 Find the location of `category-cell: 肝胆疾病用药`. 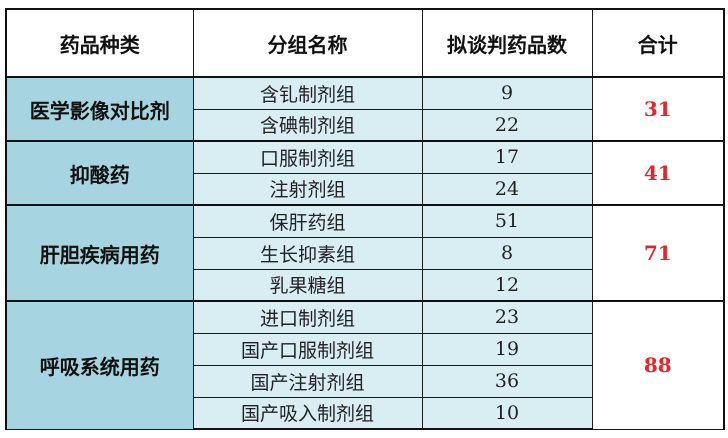

category-cell: 肝胆疾病用药 is located at coordinates (99, 253).